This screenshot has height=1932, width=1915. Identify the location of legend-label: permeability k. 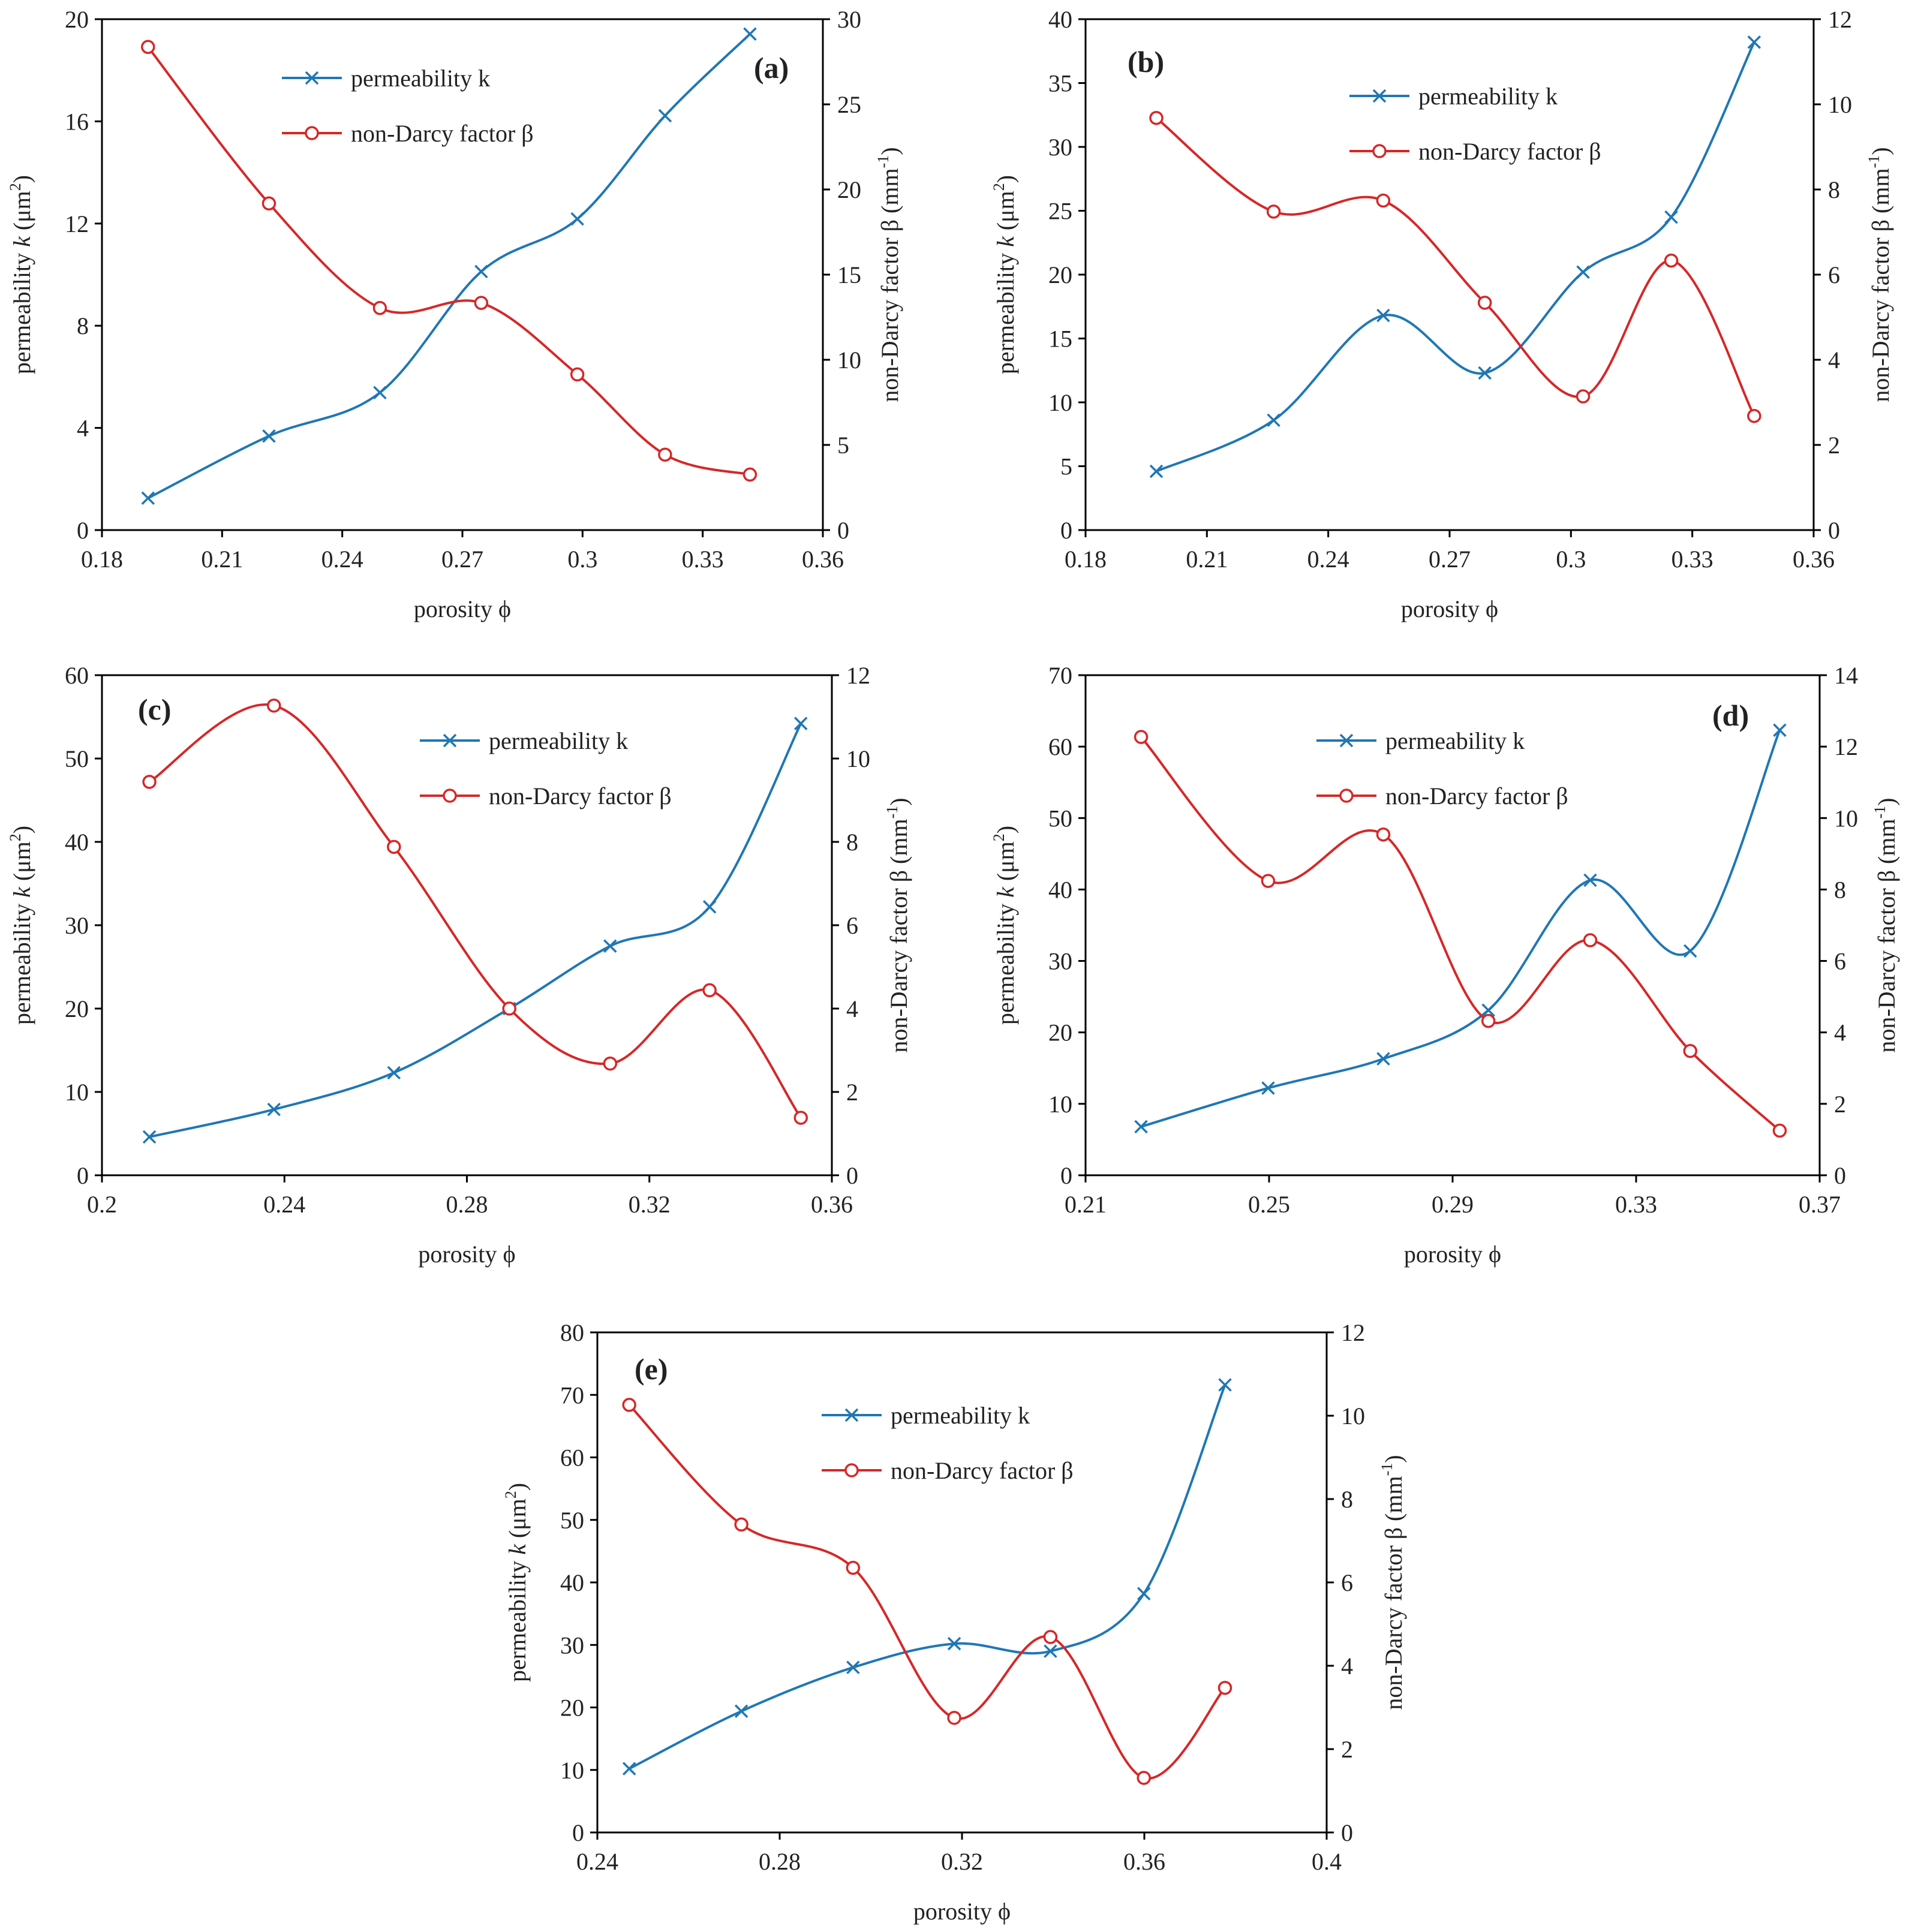
(1488, 96).